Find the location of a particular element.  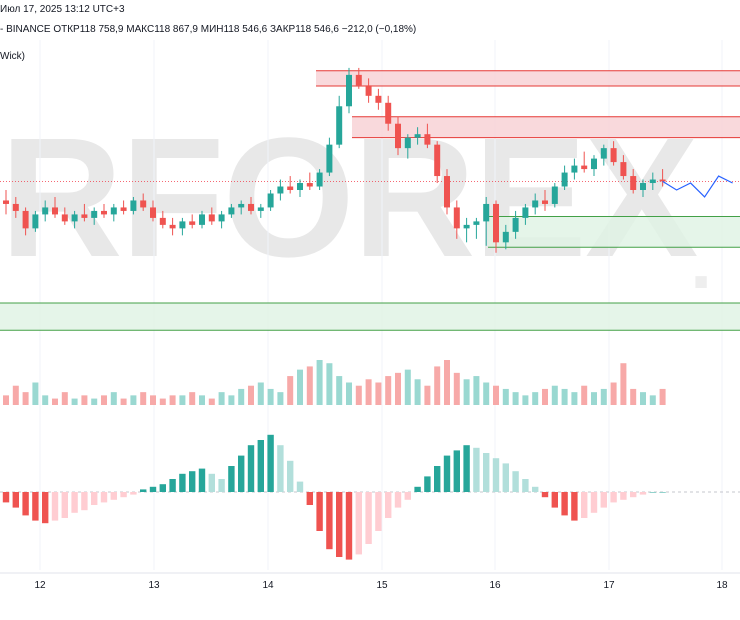

header-high-label: МАКС is located at coordinates (140, 29).